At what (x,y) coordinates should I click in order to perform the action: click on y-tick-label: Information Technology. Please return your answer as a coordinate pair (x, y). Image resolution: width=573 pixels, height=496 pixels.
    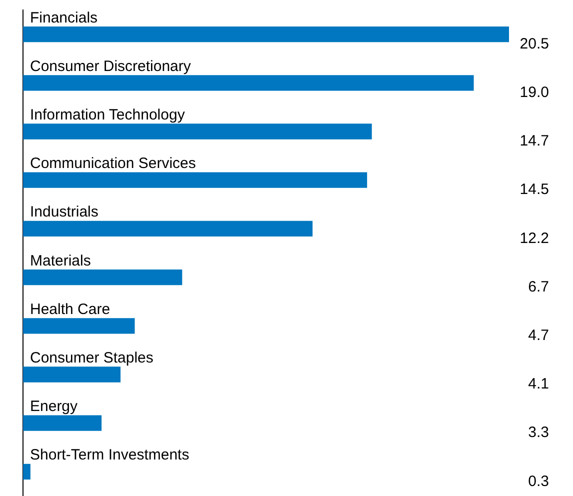
    Looking at the image, I should click on (108, 115).